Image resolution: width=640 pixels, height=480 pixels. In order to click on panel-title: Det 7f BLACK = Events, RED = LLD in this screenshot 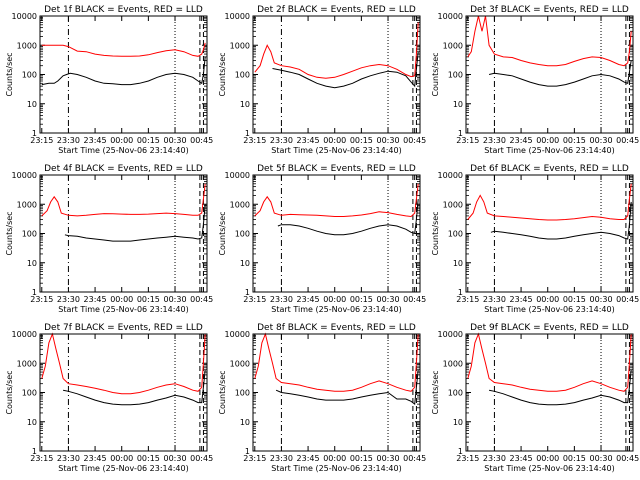, I will do `click(123, 328)`.